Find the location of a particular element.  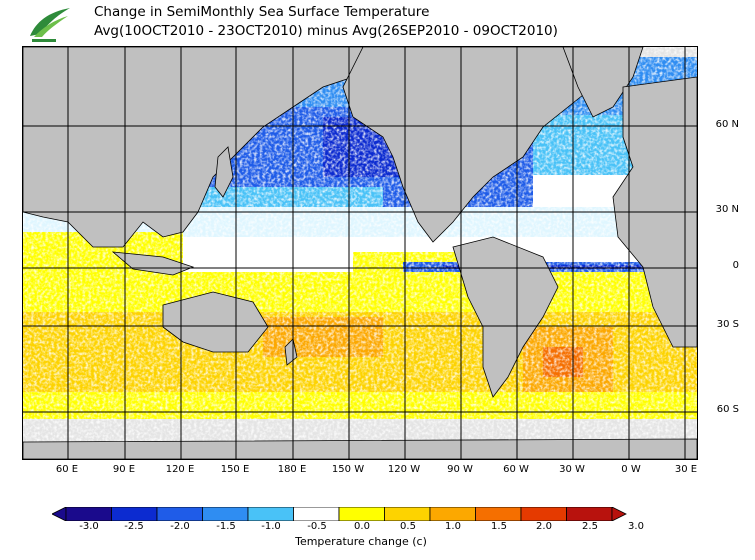

colorbar-tick: -0.5 is located at coordinates (317, 526).